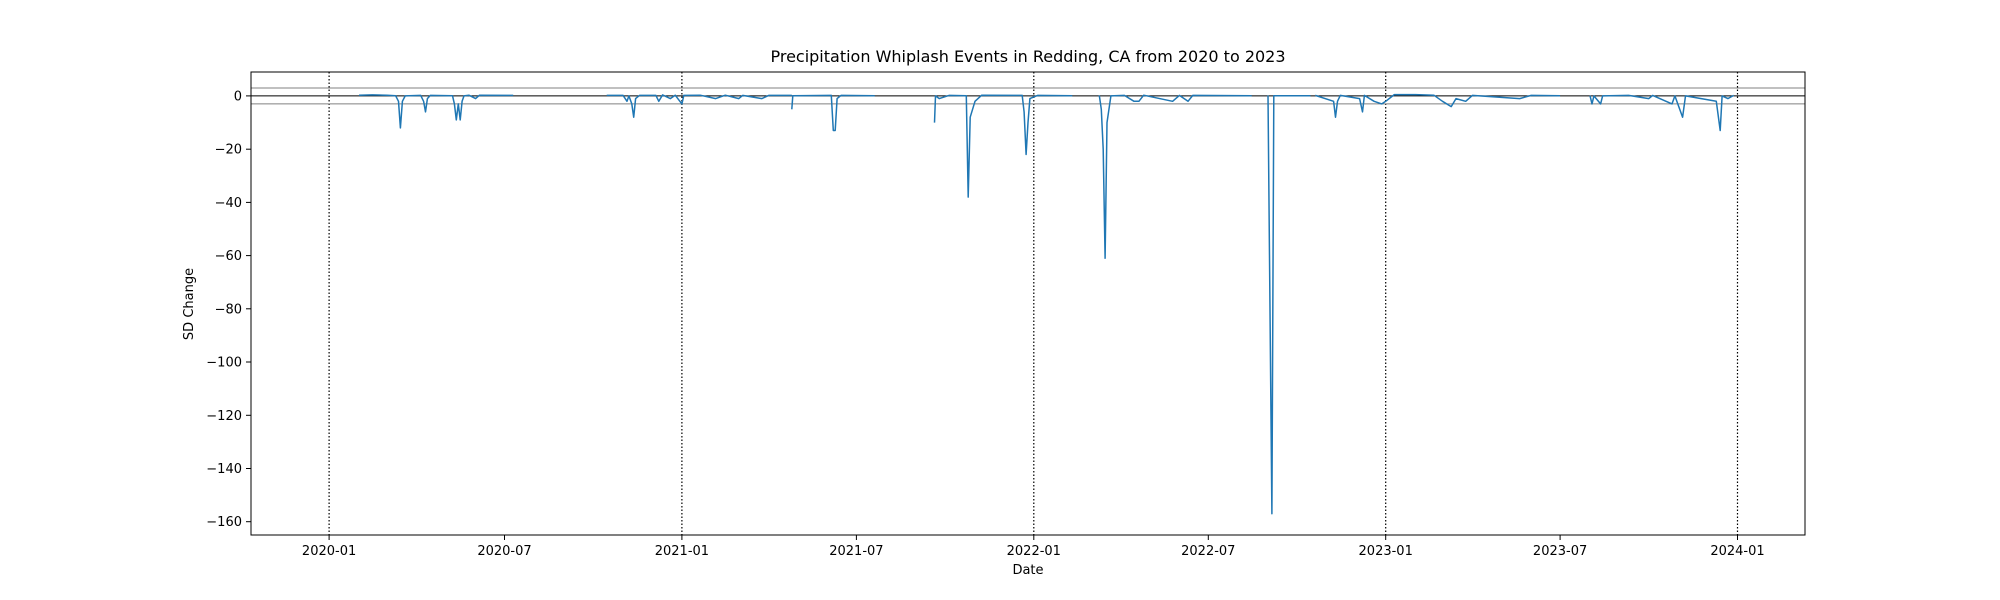  What do you see at coordinates (224, 522) in the screenshot?
I see `y-tick-label: −160` at bounding box center [224, 522].